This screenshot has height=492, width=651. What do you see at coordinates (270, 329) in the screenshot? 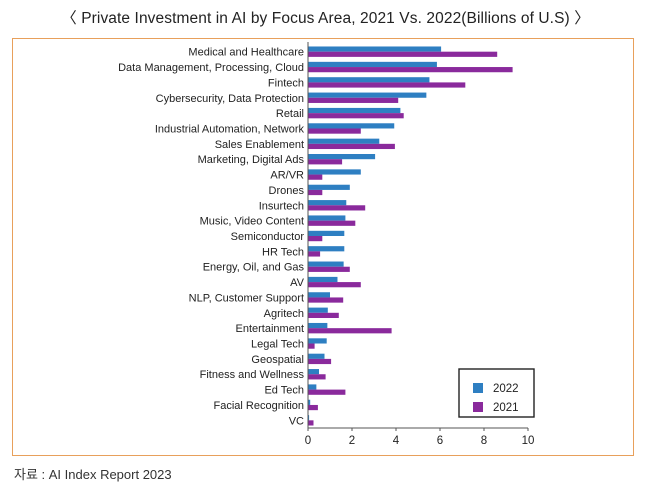
I see `category-label: Entertainment` at bounding box center [270, 329].